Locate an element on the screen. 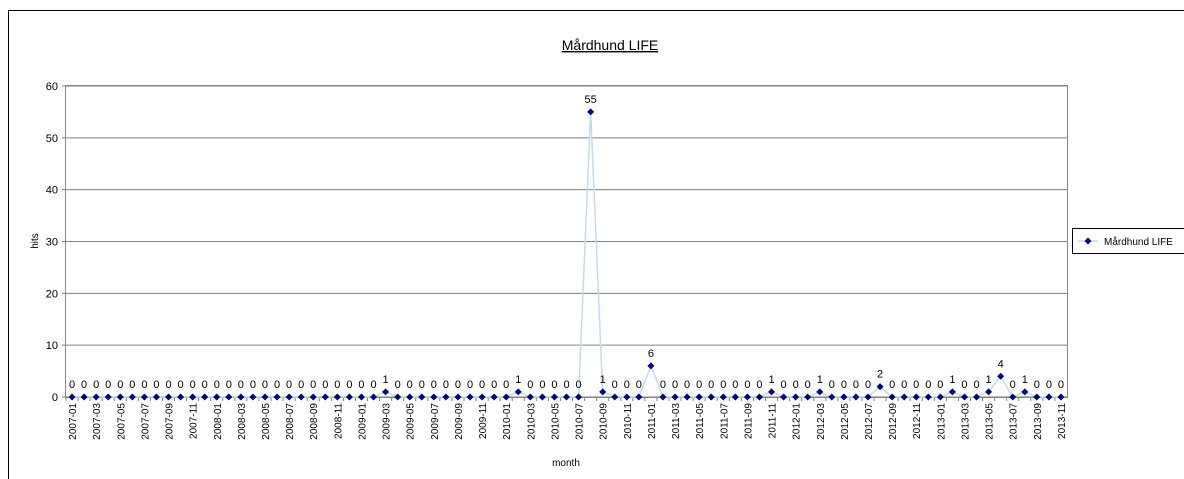 This screenshot has width=1184, height=479. x-tick-label: 2009-09 is located at coordinates (459, 421).